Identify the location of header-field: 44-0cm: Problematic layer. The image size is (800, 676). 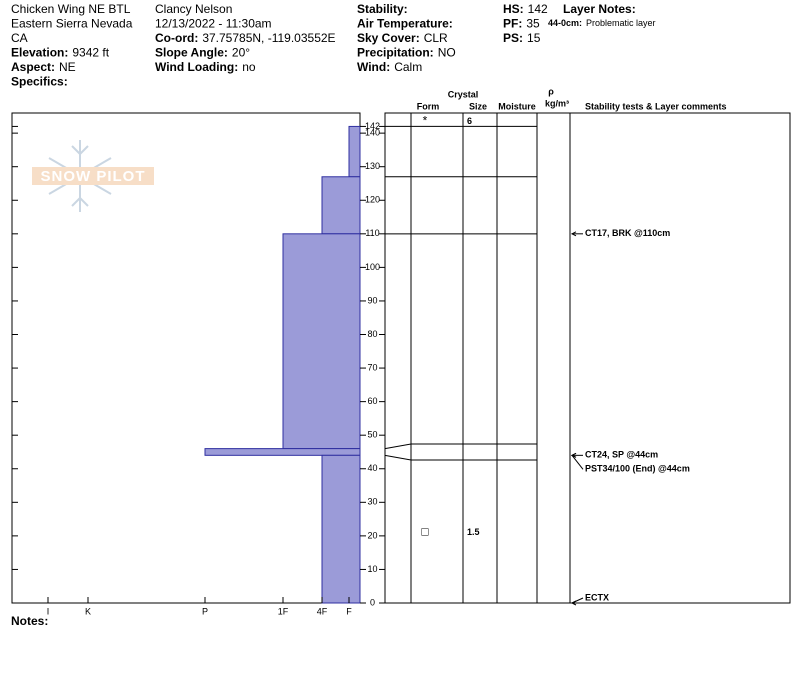
(602, 23).